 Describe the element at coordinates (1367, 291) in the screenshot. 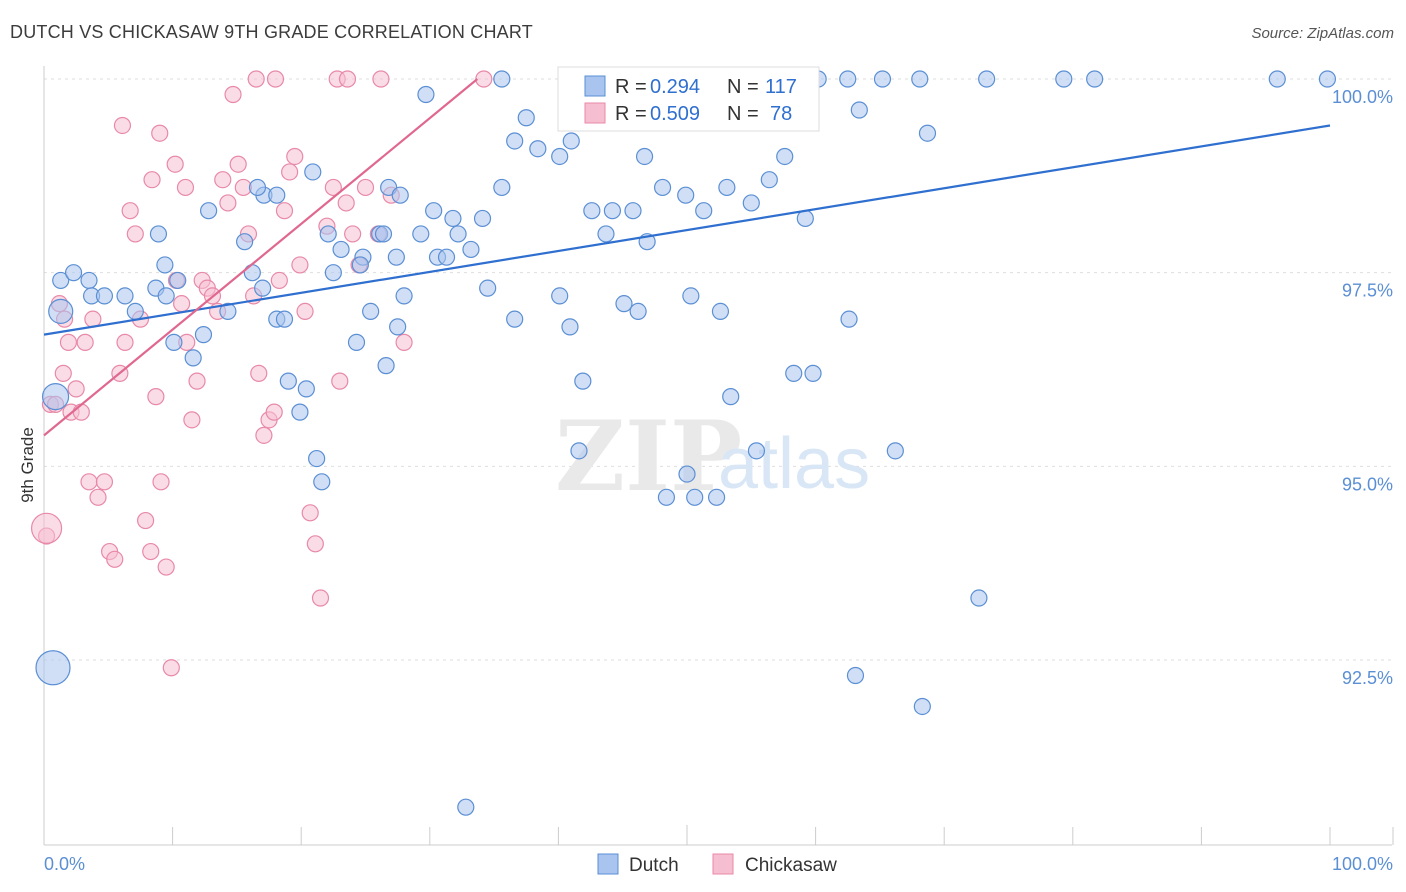

I see `y-tick-label-2: 97.5%` at that location.